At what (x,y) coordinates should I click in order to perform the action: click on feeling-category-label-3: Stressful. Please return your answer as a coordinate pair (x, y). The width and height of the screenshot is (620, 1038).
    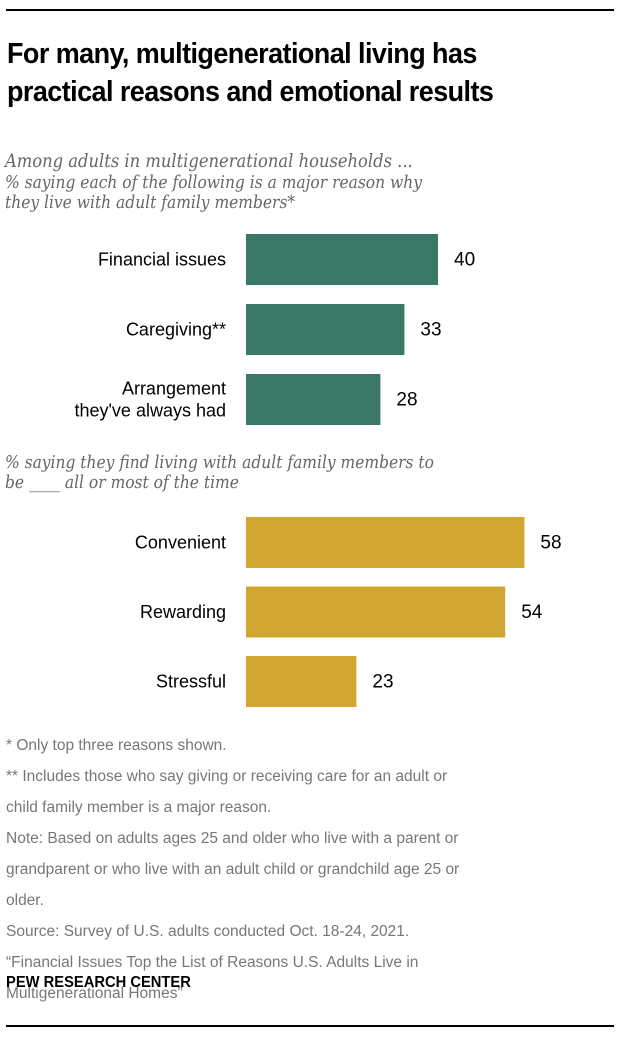
    Looking at the image, I should click on (191, 682).